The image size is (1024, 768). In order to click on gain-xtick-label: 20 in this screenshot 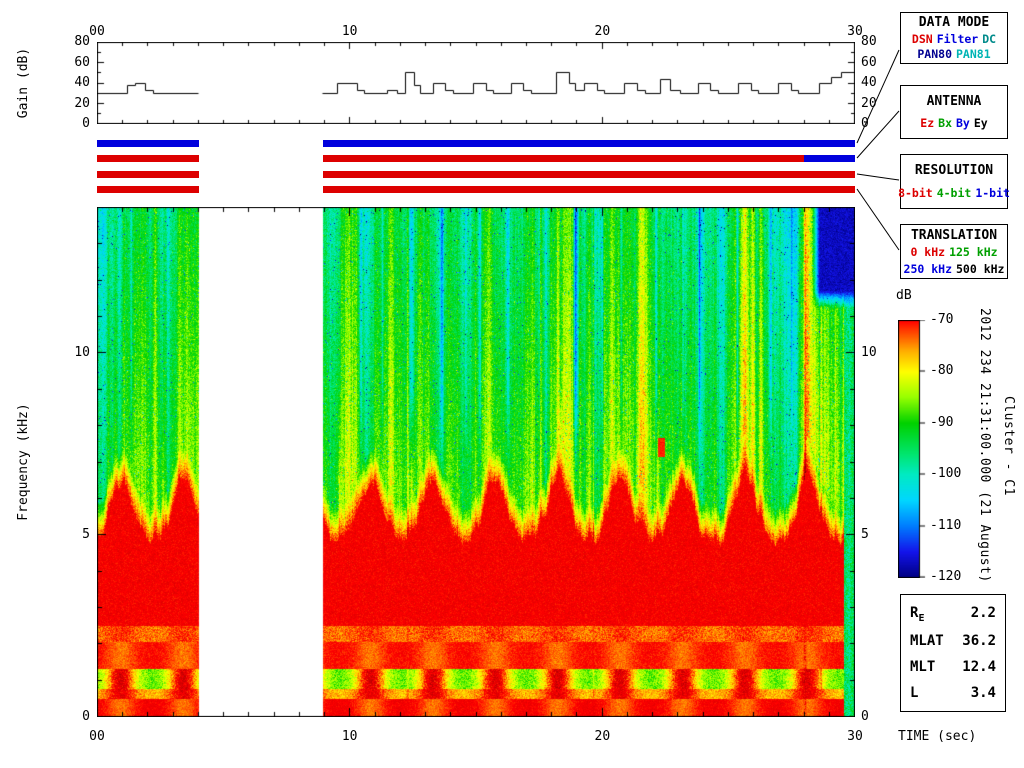, I will do `click(602, 31)`.